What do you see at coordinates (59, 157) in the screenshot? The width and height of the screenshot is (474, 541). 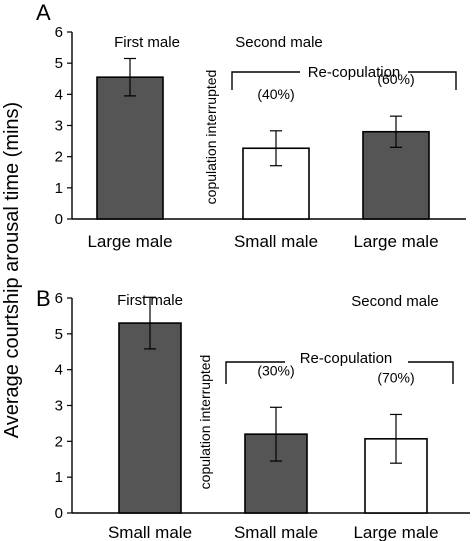 I see `panel-a-y-tick-label: 2` at bounding box center [59, 157].